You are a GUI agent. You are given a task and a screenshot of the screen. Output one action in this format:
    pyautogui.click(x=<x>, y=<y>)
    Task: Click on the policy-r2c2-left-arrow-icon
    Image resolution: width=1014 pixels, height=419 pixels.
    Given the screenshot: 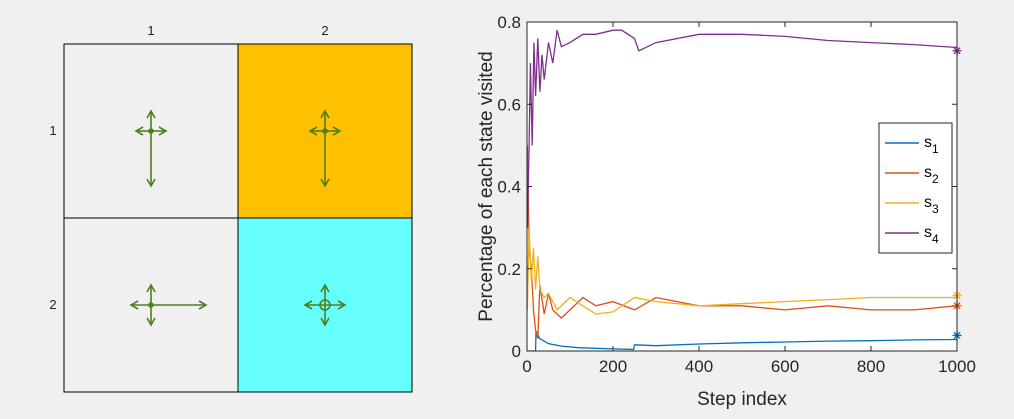 What is the action you would take?
    pyautogui.click(x=314, y=305)
    